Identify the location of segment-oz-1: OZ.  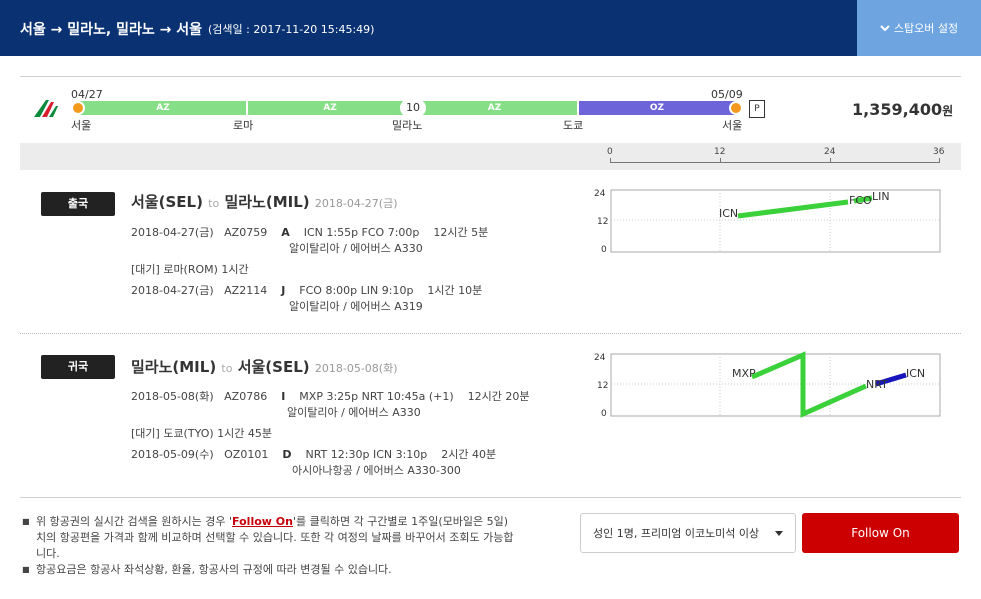
(657, 108).